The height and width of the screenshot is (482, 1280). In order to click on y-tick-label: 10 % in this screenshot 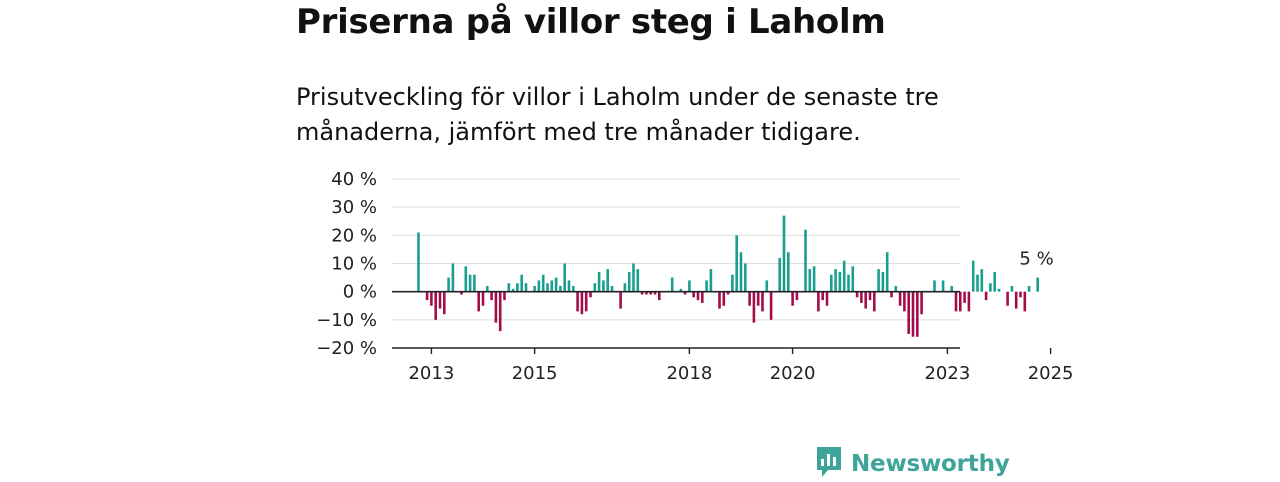, I will do `click(354, 264)`.